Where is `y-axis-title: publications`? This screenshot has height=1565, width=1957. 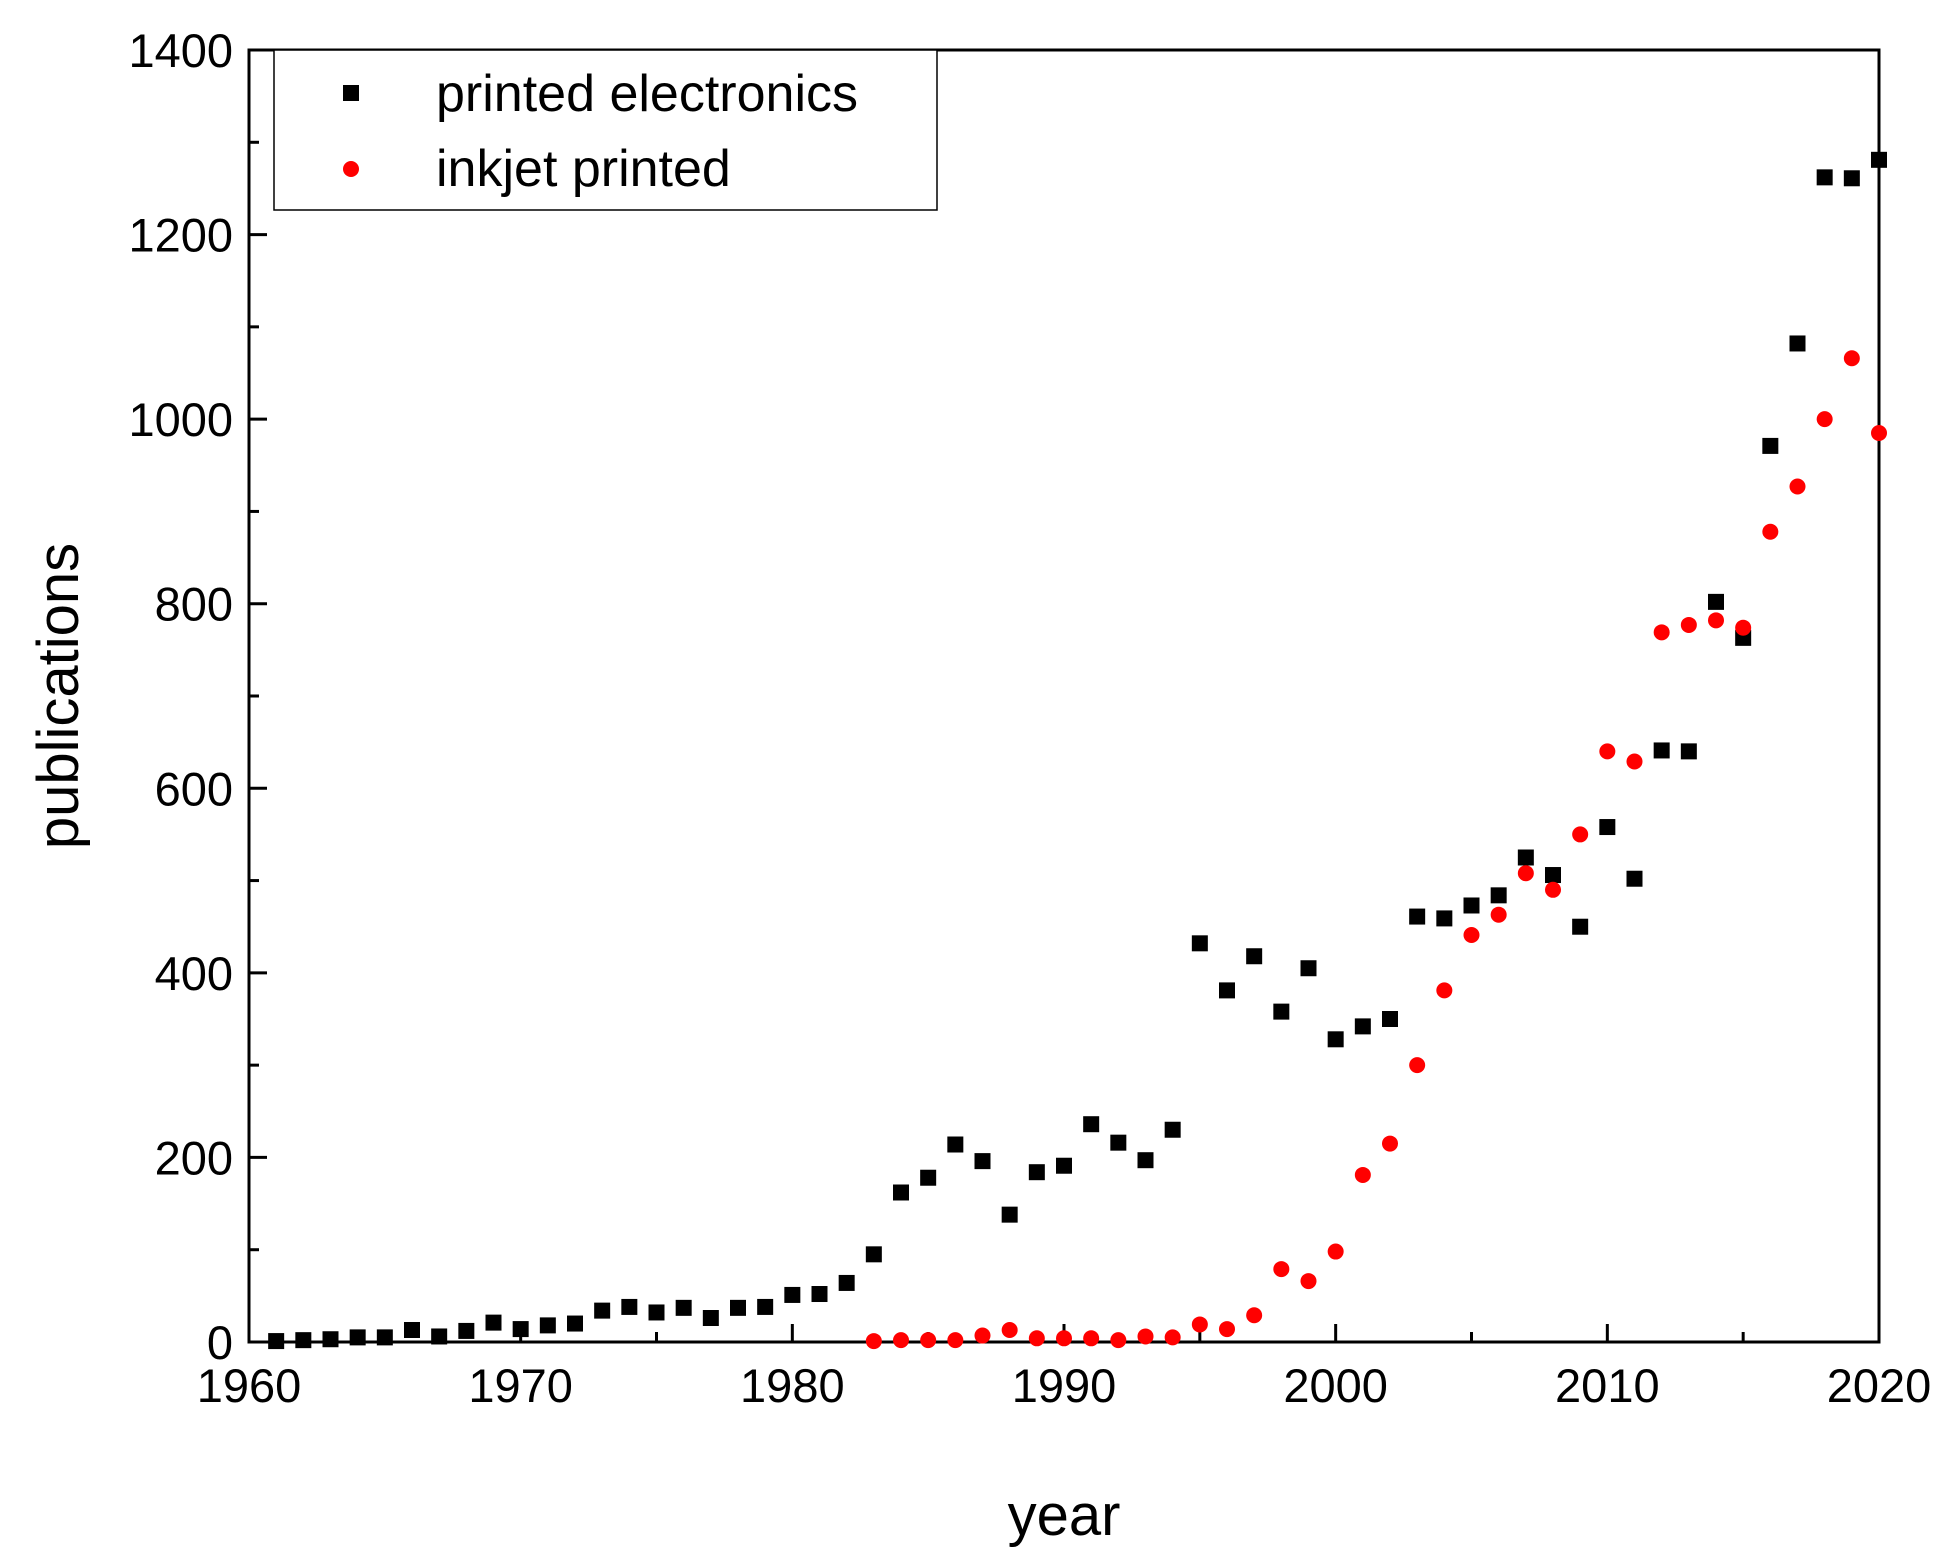 y-axis-title: publications is located at coordinates (58, 696).